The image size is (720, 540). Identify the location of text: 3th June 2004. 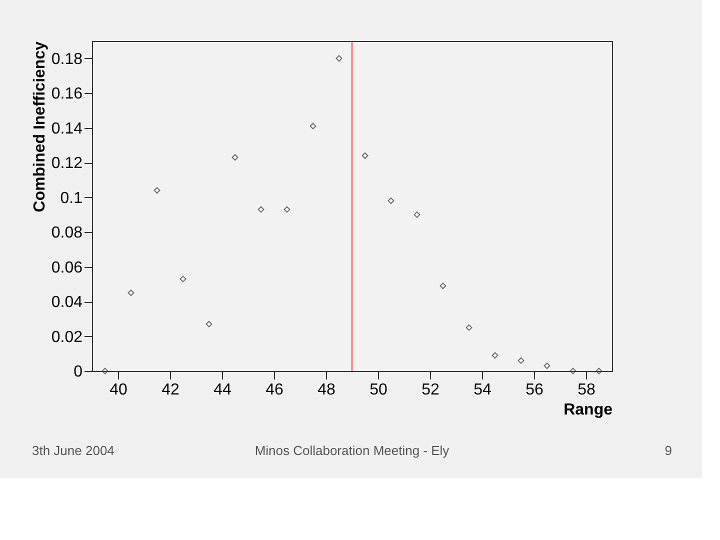
(73, 450).